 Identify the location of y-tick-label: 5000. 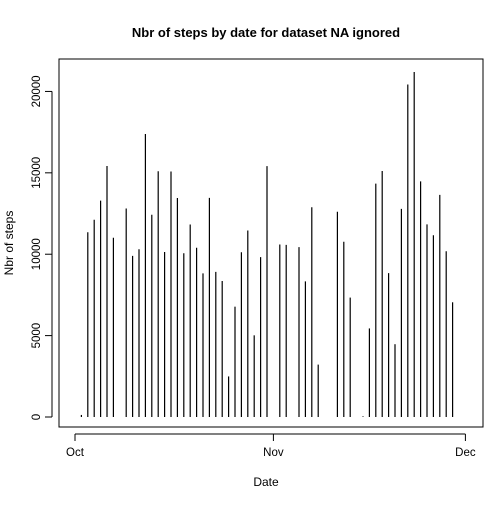
(37, 336).